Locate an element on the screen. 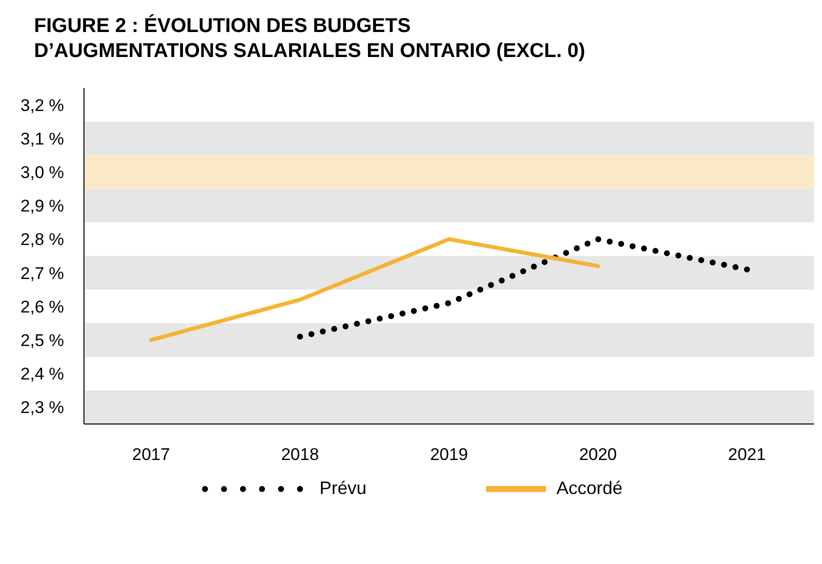 This screenshot has width=822, height=564. x-tick-label: 2021 is located at coordinates (747, 454).